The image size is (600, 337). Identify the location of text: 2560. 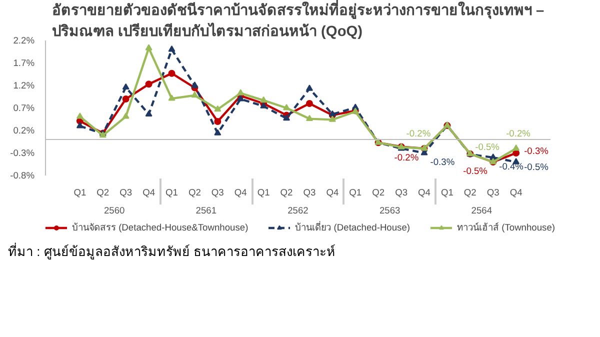
(114, 211).